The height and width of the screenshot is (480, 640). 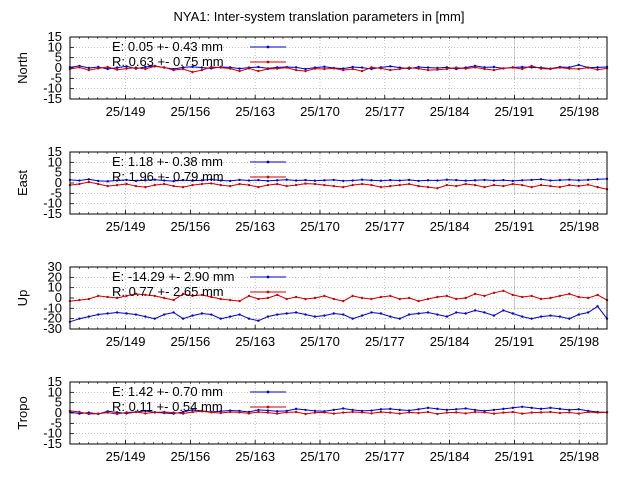 What do you see at coordinates (255, 226) in the screenshot?
I see `x-tick-label: 25/163` at bounding box center [255, 226].